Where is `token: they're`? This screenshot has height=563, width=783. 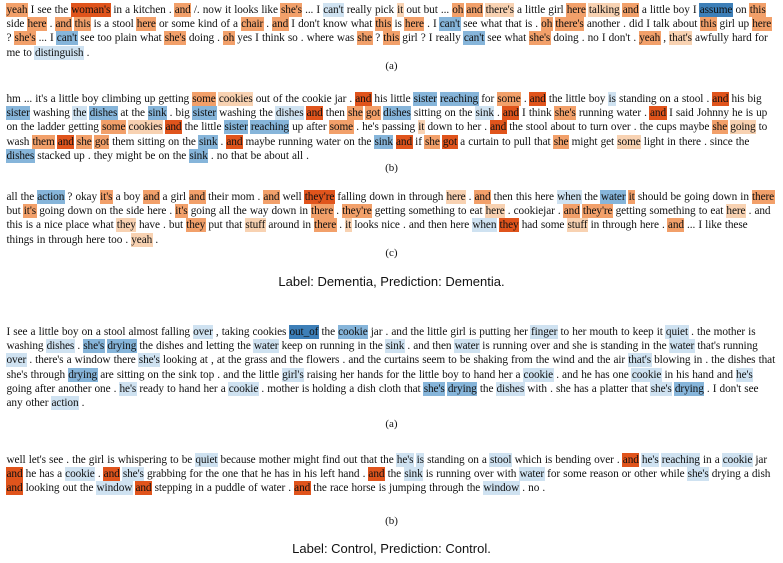
token: they're is located at coordinates (597, 211).